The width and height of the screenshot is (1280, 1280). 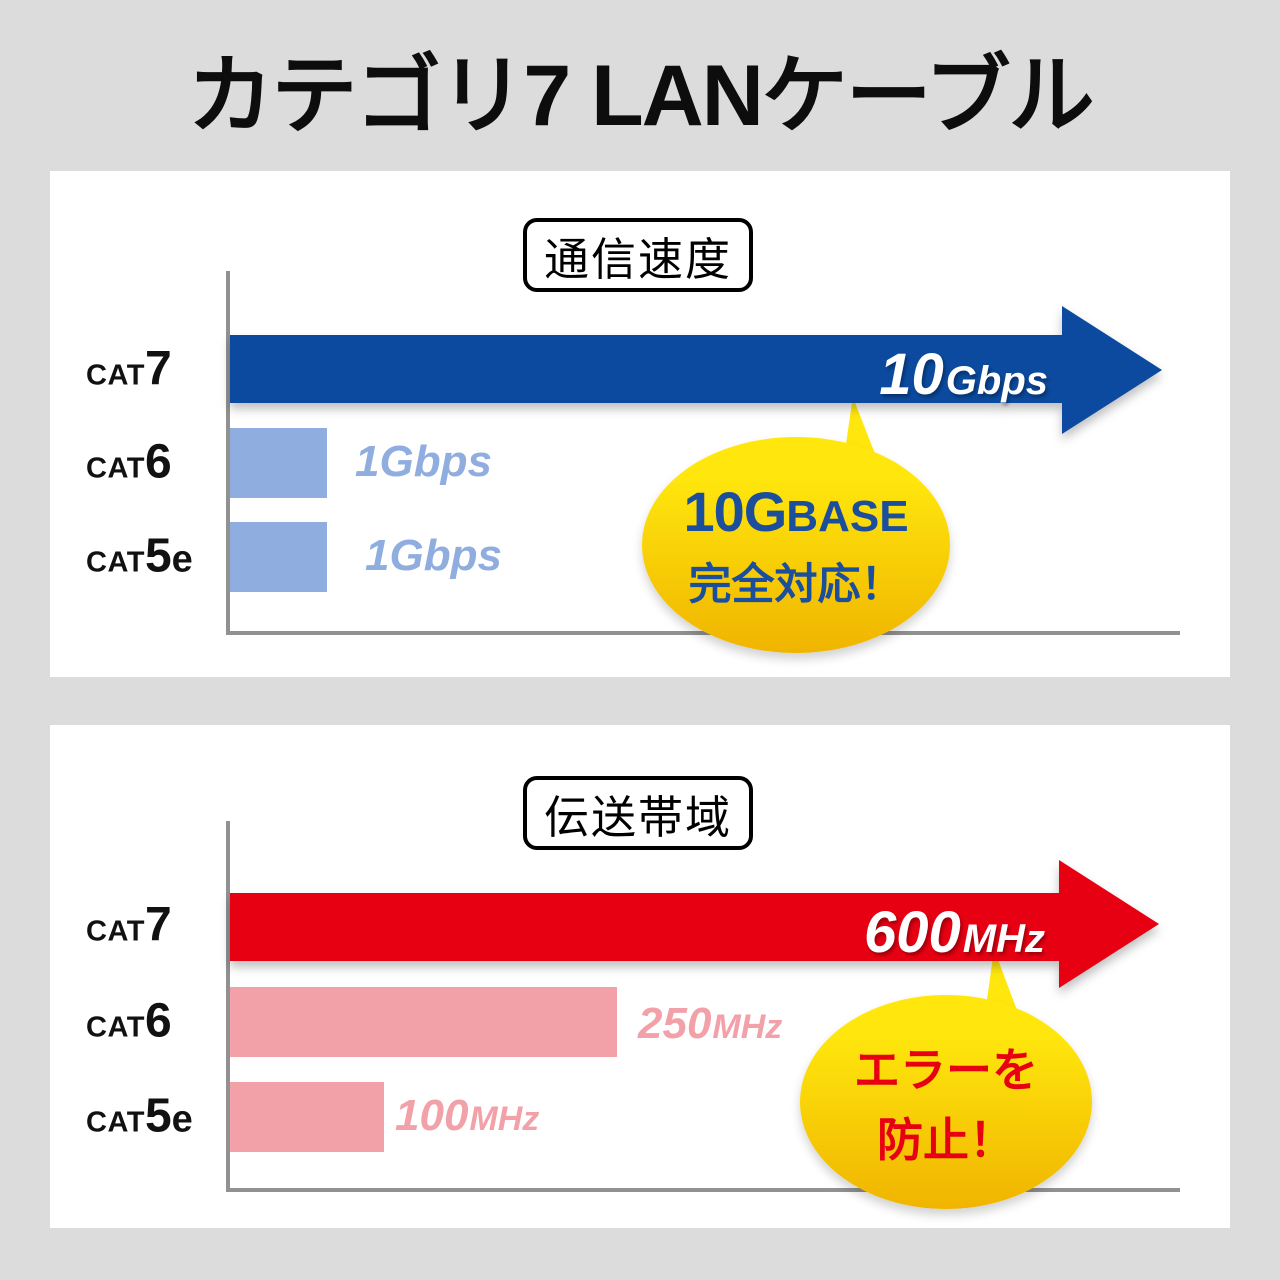 I want to click on value-unit: Gbps, so click(x=996, y=381).